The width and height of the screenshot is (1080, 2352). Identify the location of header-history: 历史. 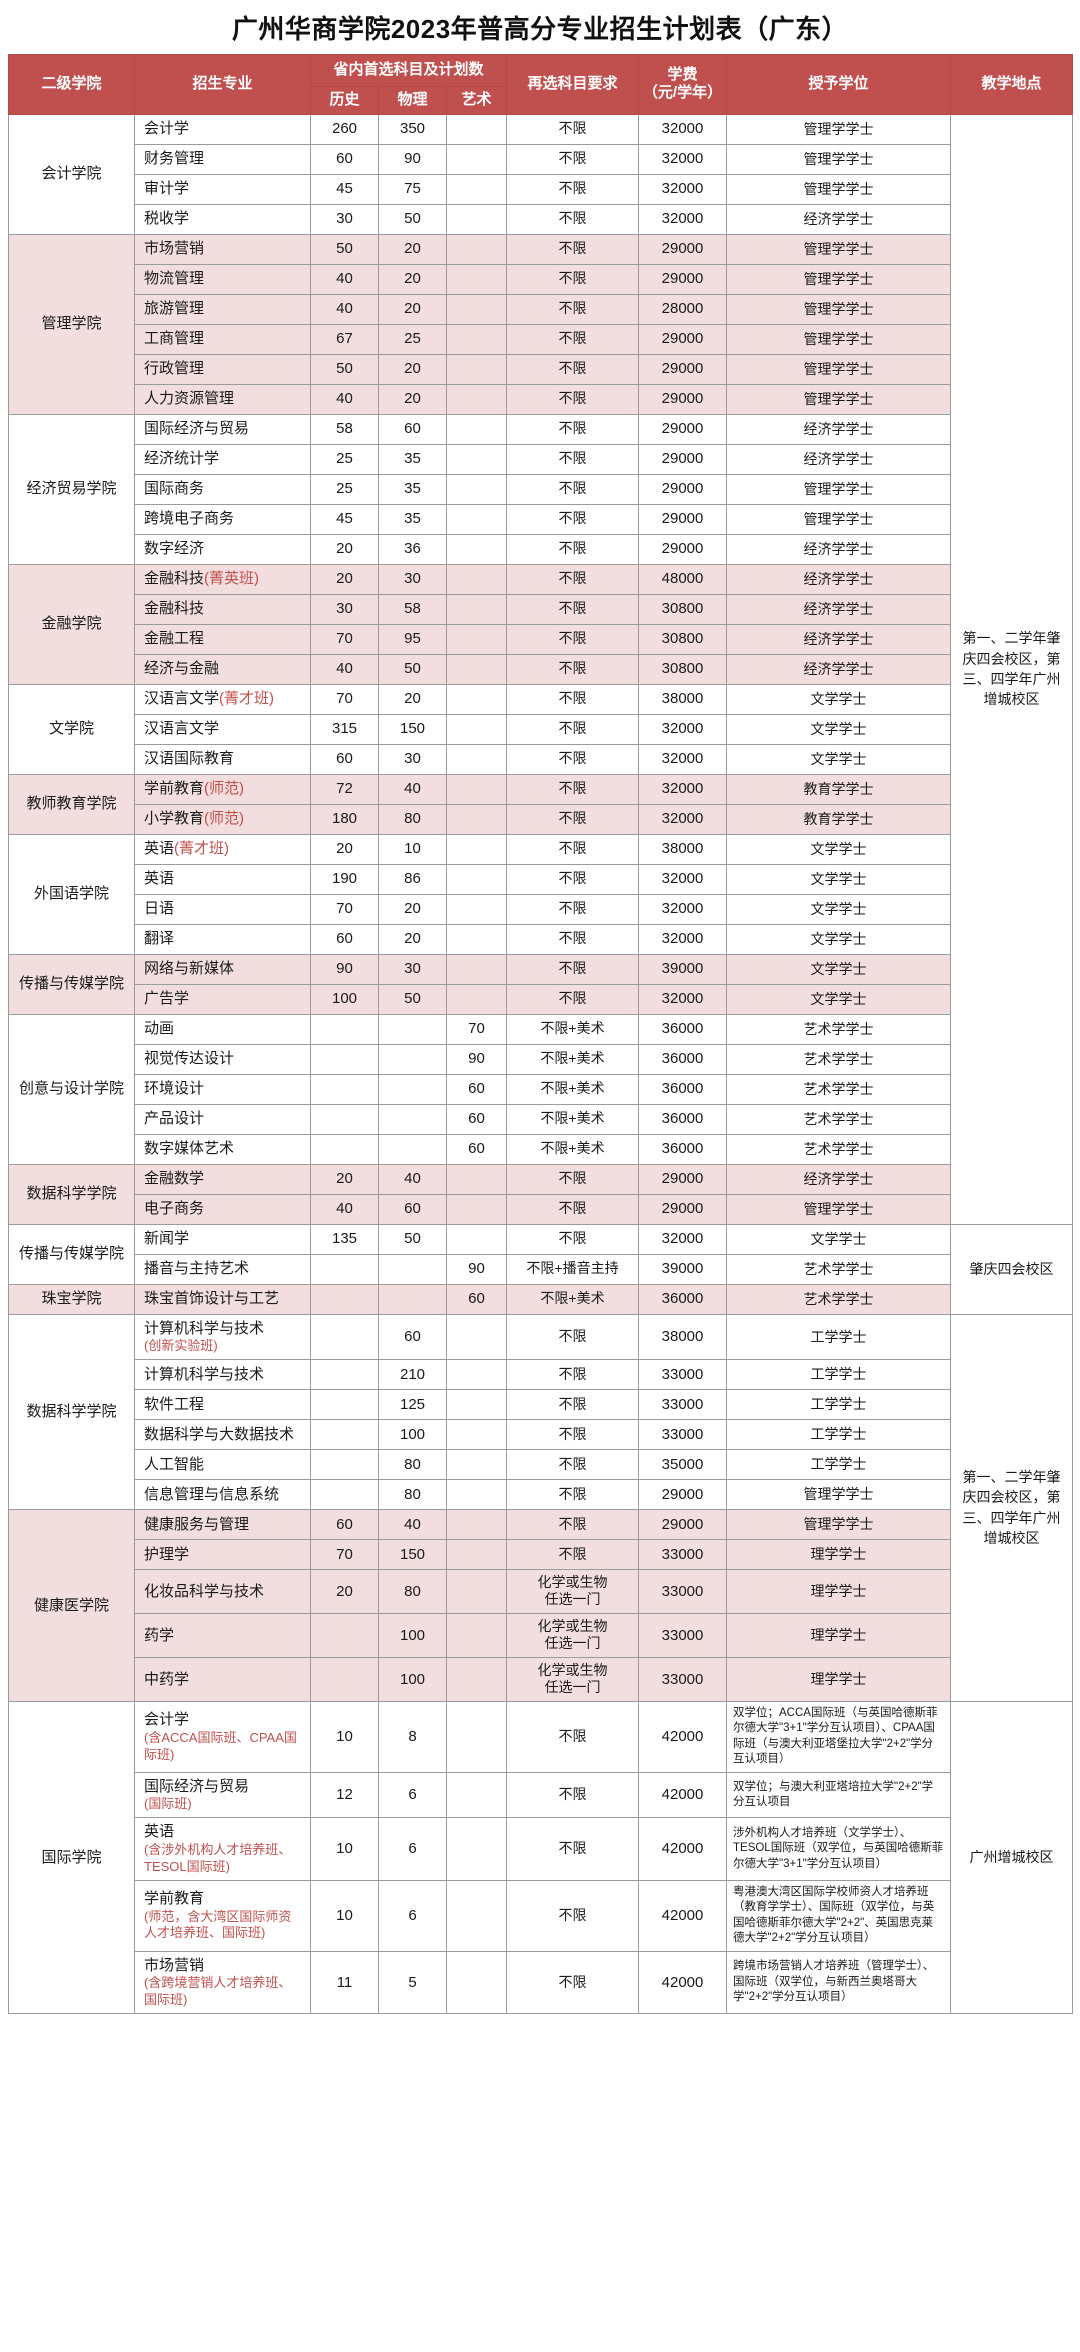
(344, 100).